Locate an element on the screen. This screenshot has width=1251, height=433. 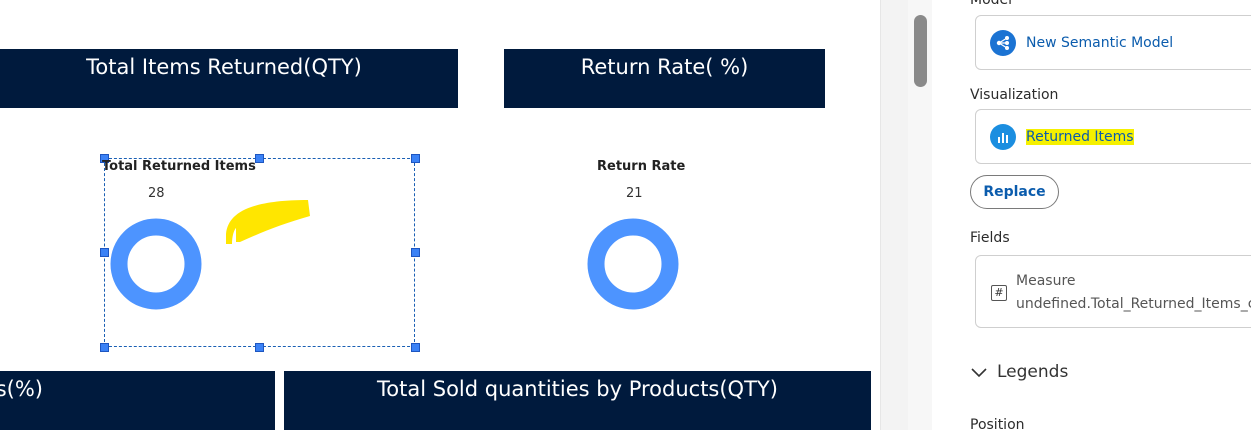
donut-ring-returned is located at coordinates (156, 264).